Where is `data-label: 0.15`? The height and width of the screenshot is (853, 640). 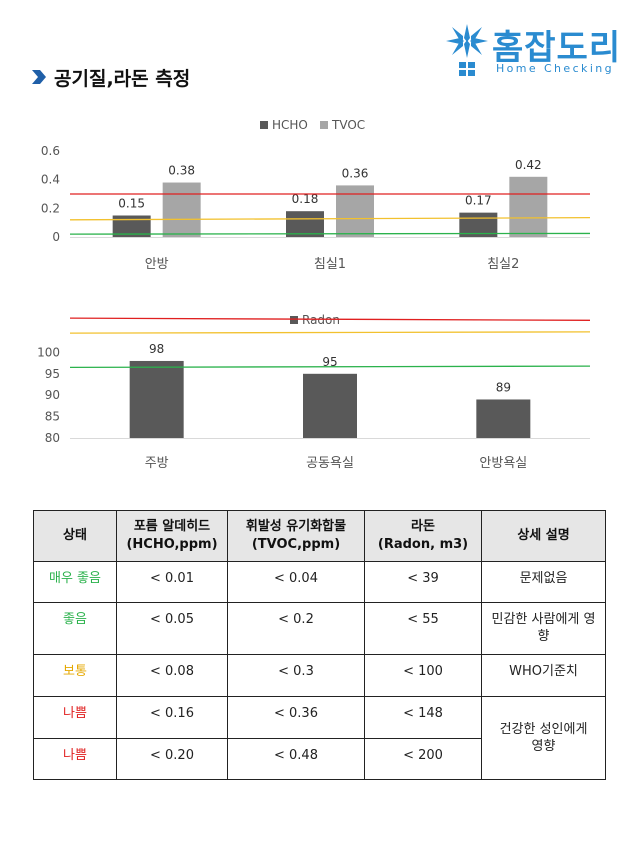
data-label: 0.15 is located at coordinates (131, 204).